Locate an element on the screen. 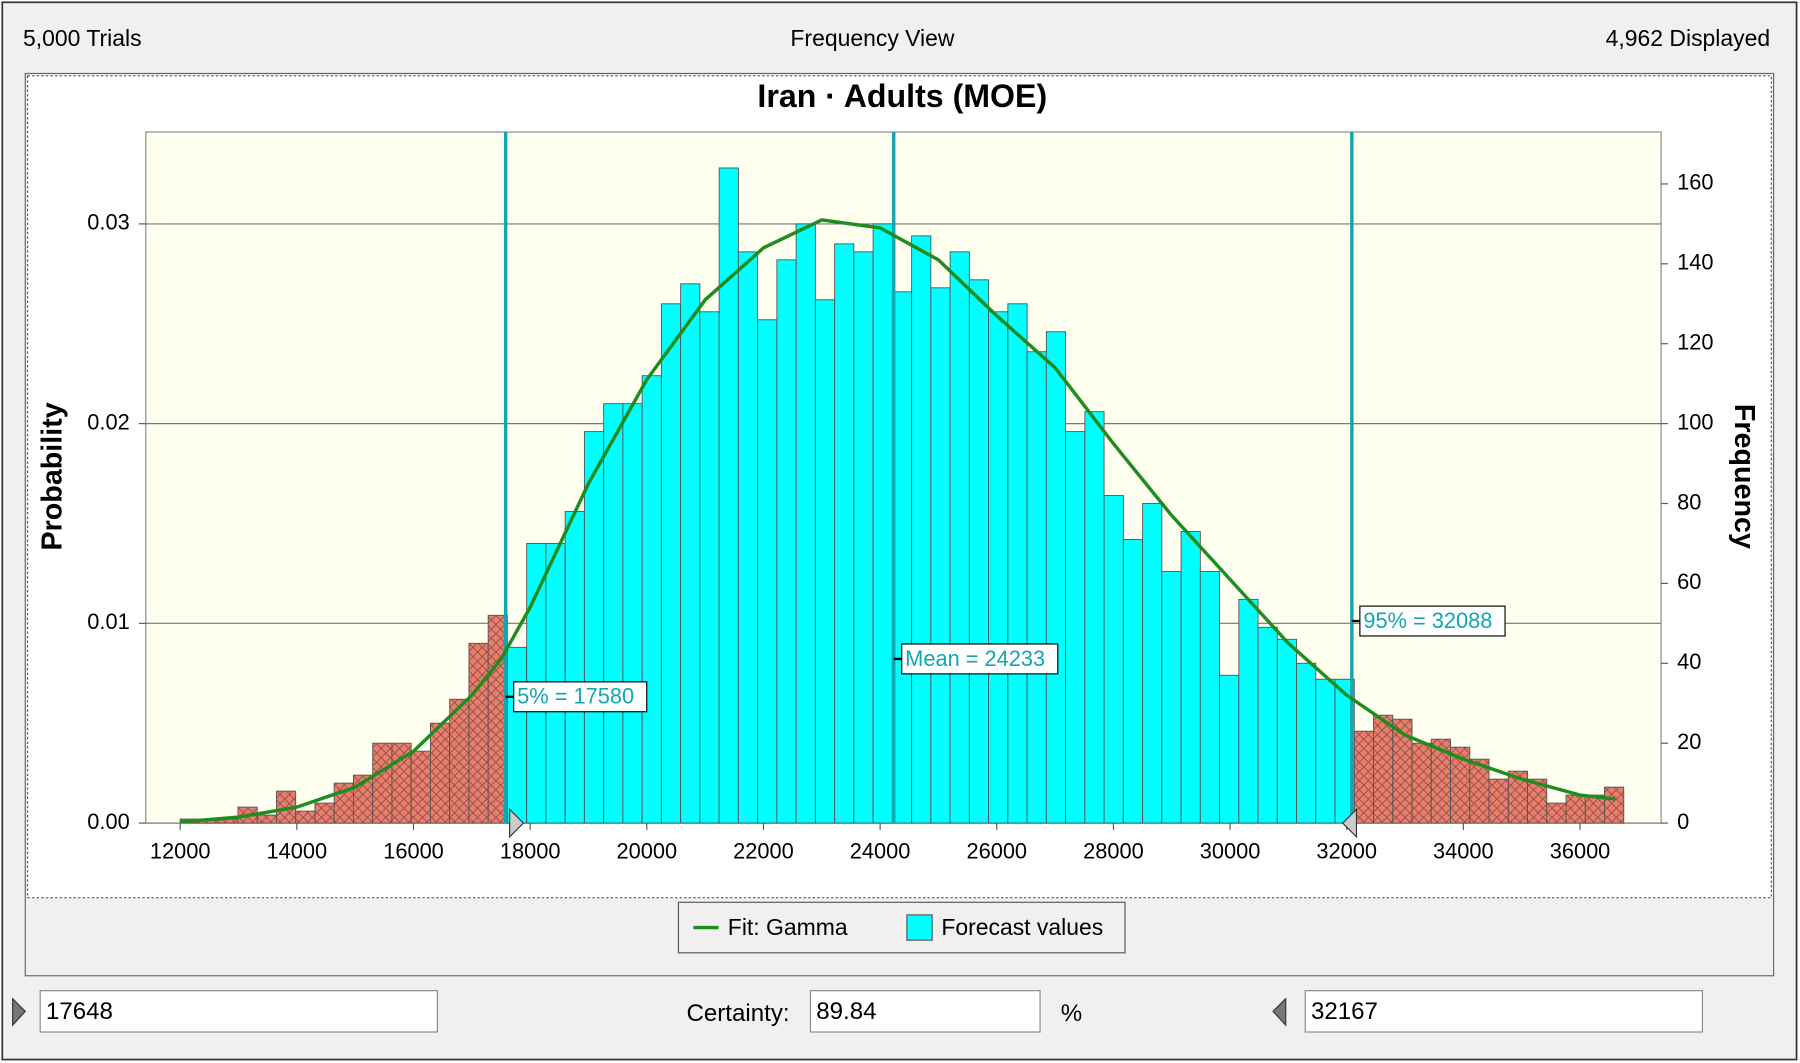 The width and height of the screenshot is (1800, 1063). x-tick-label: 30000 is located at coordinates (1230, 851).